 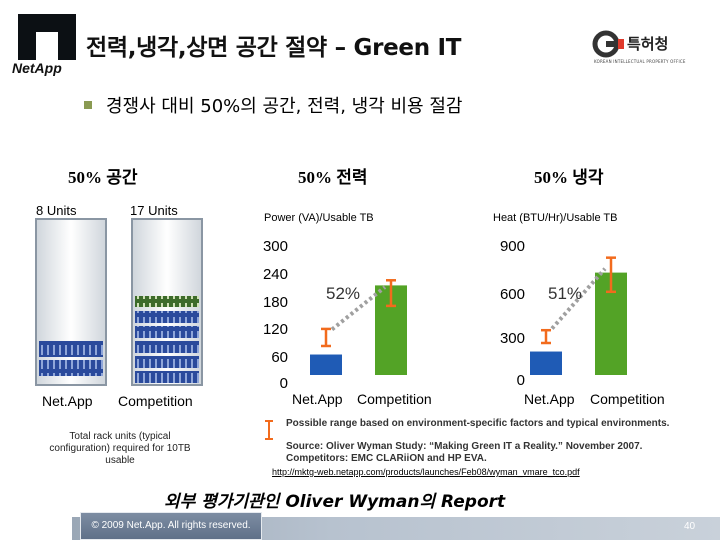 I want to click on power-reduction-connector, so click(x=358, y=308).